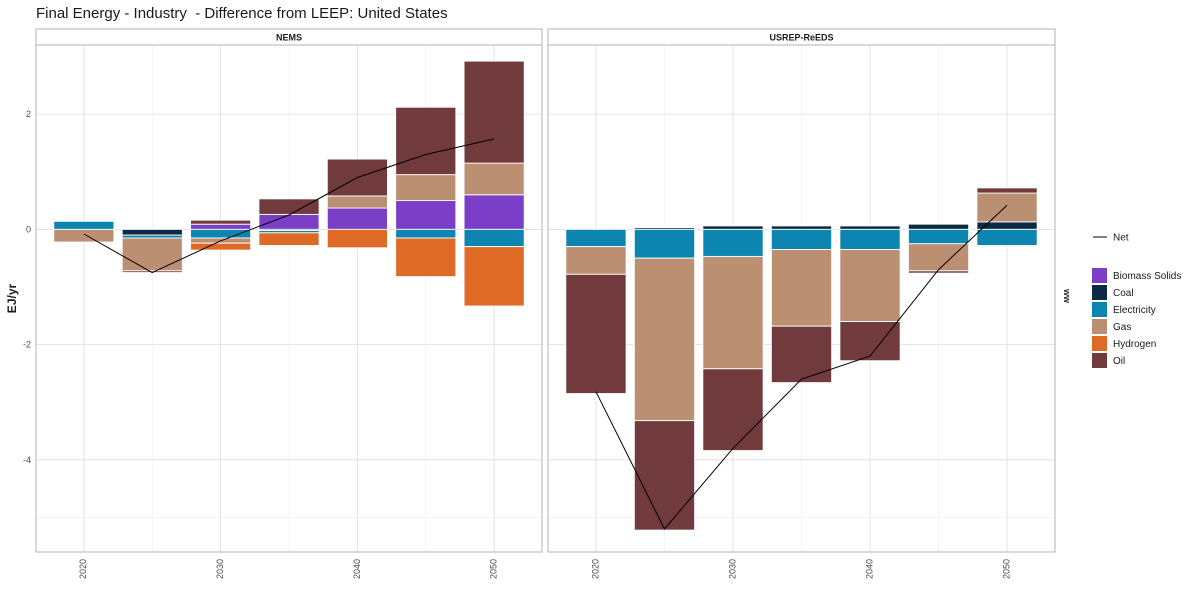 The height and width of the screenshot is (600, 1200). What do you see at coordinates (426, 215) in the screenshot?
I see `bar-biomass-solids-2045` at bounding box center [426, 215].